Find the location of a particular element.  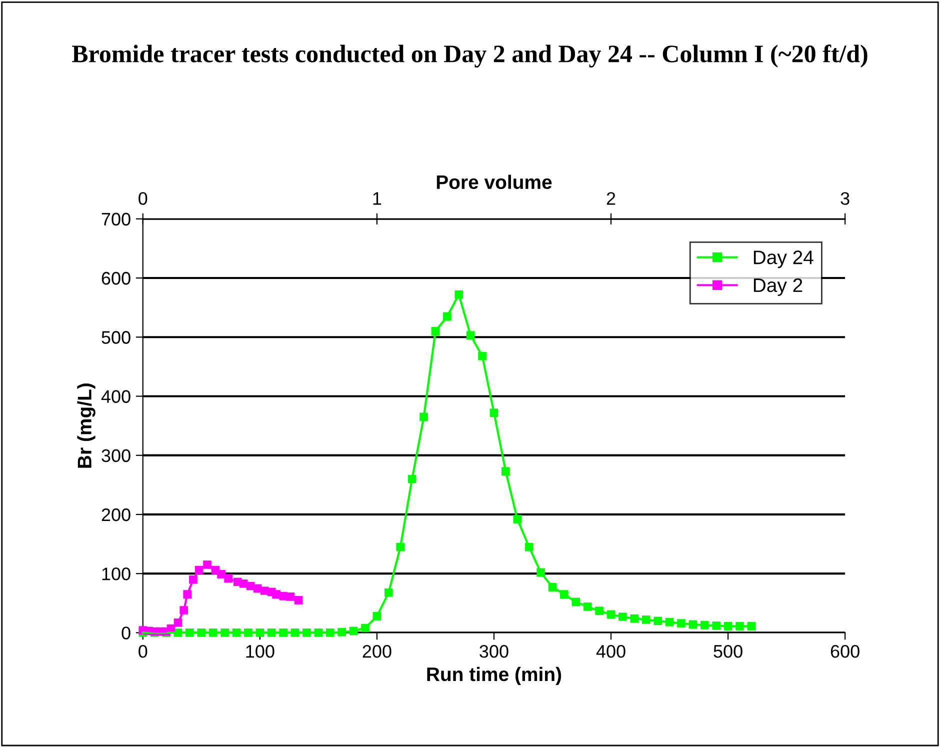

y-tick-label: 100 is located at coordinates (116, 574).